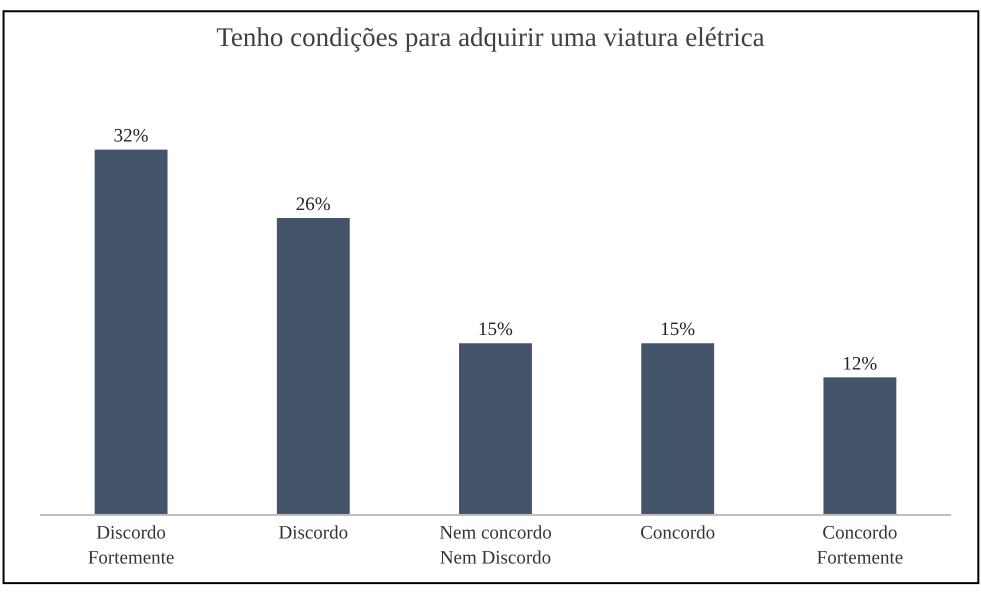  Describe the element at coordinates (860, 363) in the screenshot. I see `data-label: 12%` at that location.